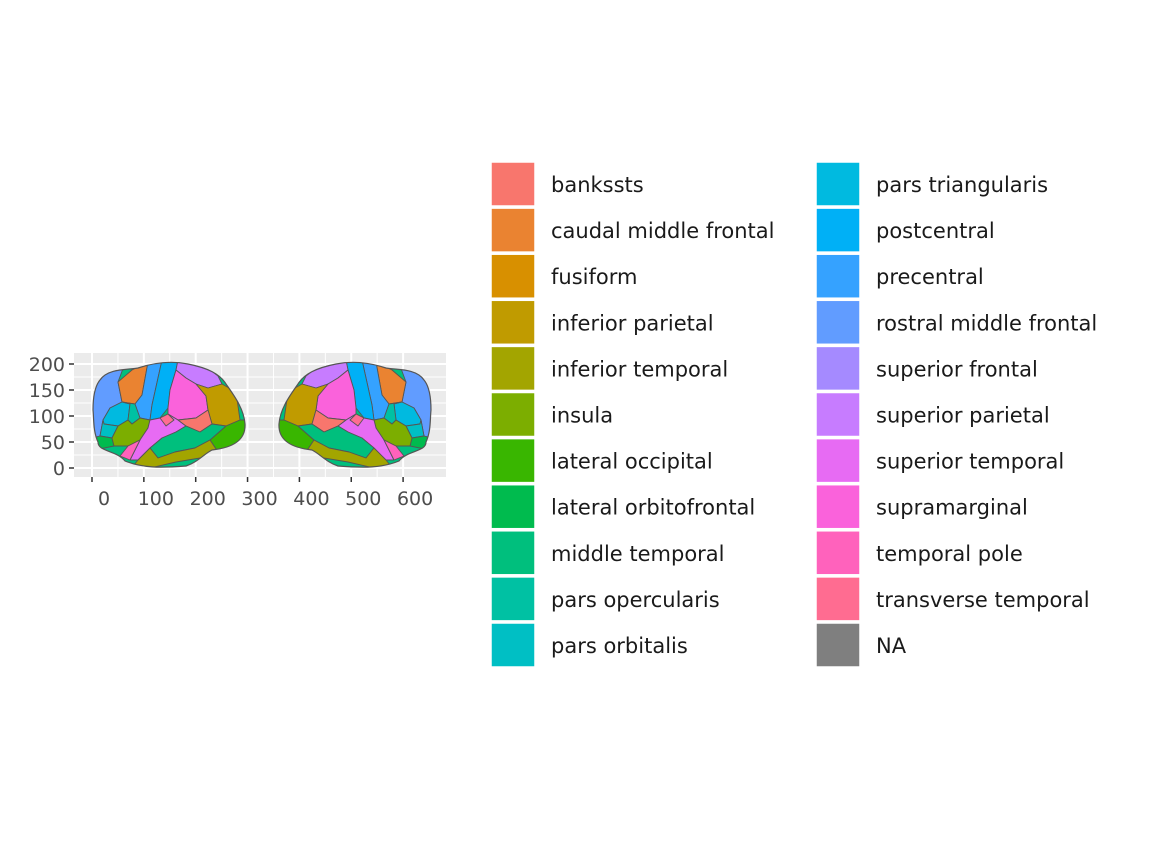 This screenshot has height=865, width=1152. Describe the element at coordinates (963, 416) in the screenshot. I see `legend-label: superior parietal` at that location.